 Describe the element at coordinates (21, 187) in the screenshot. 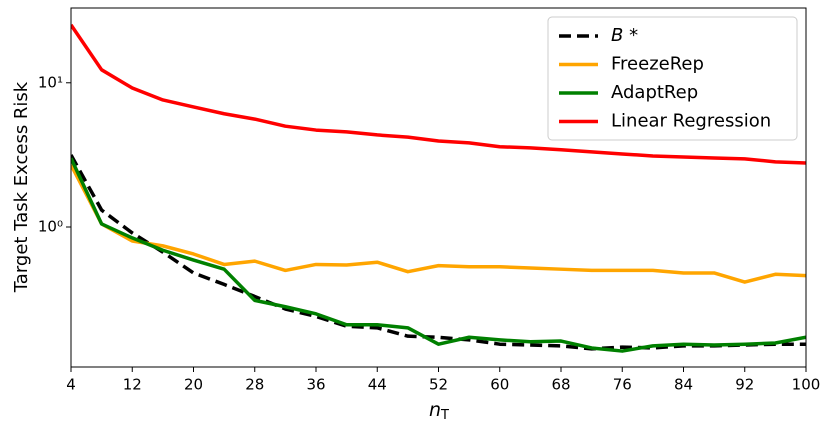

I see `y-axis-label: Target Task Excess Risk` at that location.